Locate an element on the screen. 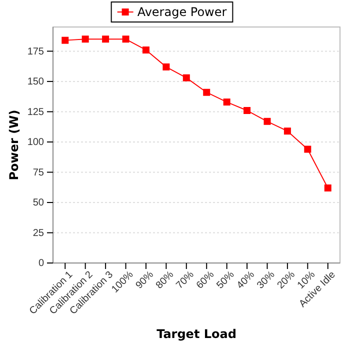  x-tick-label: 60% is located at coordinates (205, 280).